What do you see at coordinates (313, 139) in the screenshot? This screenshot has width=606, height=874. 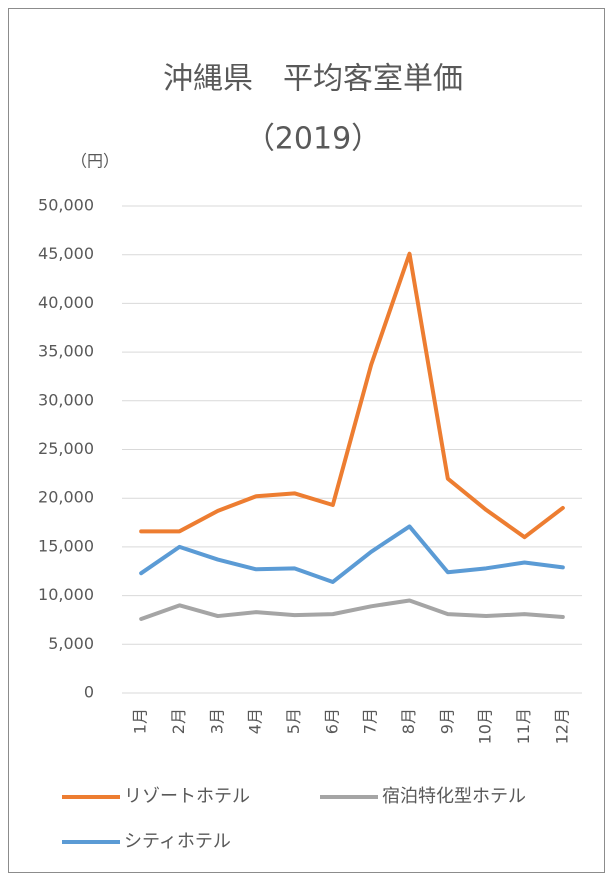 I see `chart-subtitle: （2019）` at bounding box center [313, 139].